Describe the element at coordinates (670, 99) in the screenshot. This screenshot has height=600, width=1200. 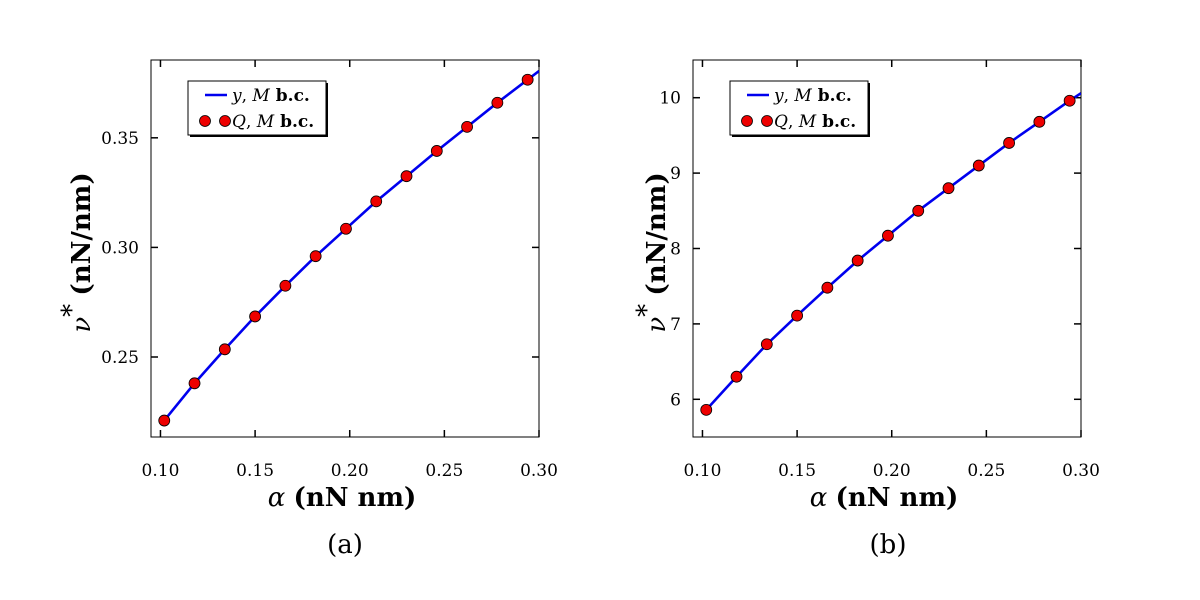
I see `y-tick-label: 10` at that location.